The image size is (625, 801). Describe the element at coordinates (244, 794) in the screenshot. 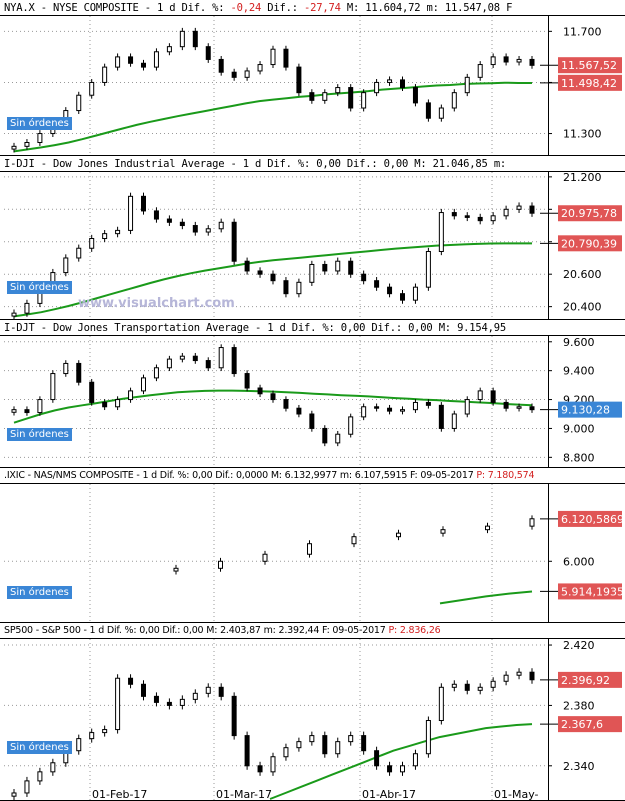

I see `x-date-label: 01-Mar-17` at that location.